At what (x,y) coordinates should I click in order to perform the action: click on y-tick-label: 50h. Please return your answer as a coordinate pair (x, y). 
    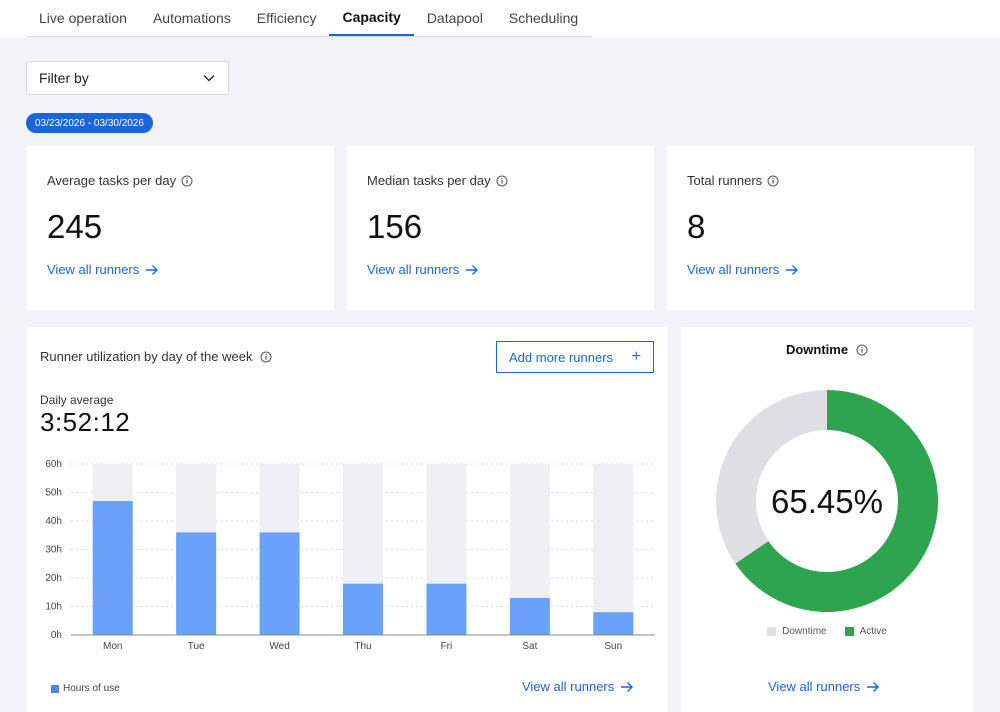
    Looking at the image, I should click on (53, 493).